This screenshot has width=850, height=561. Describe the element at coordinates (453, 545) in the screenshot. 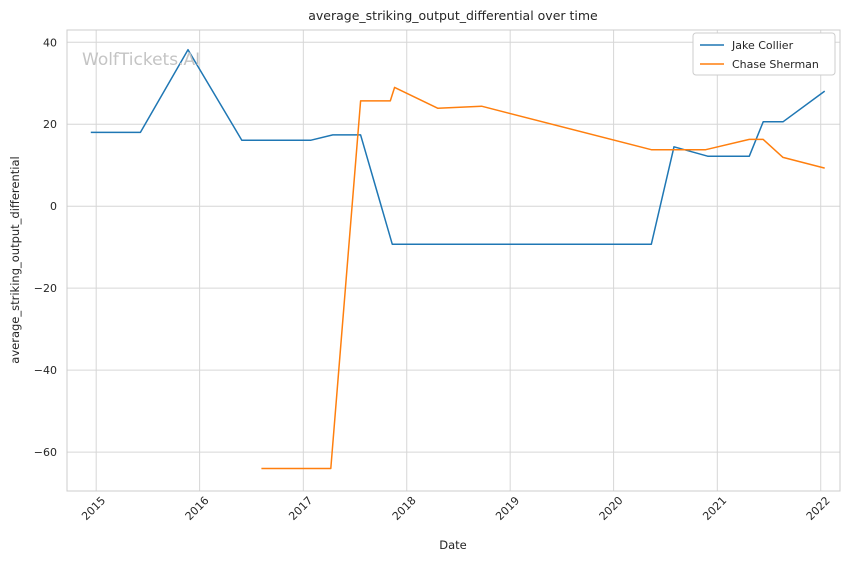

I see `x-axis-label: Date` at that location.